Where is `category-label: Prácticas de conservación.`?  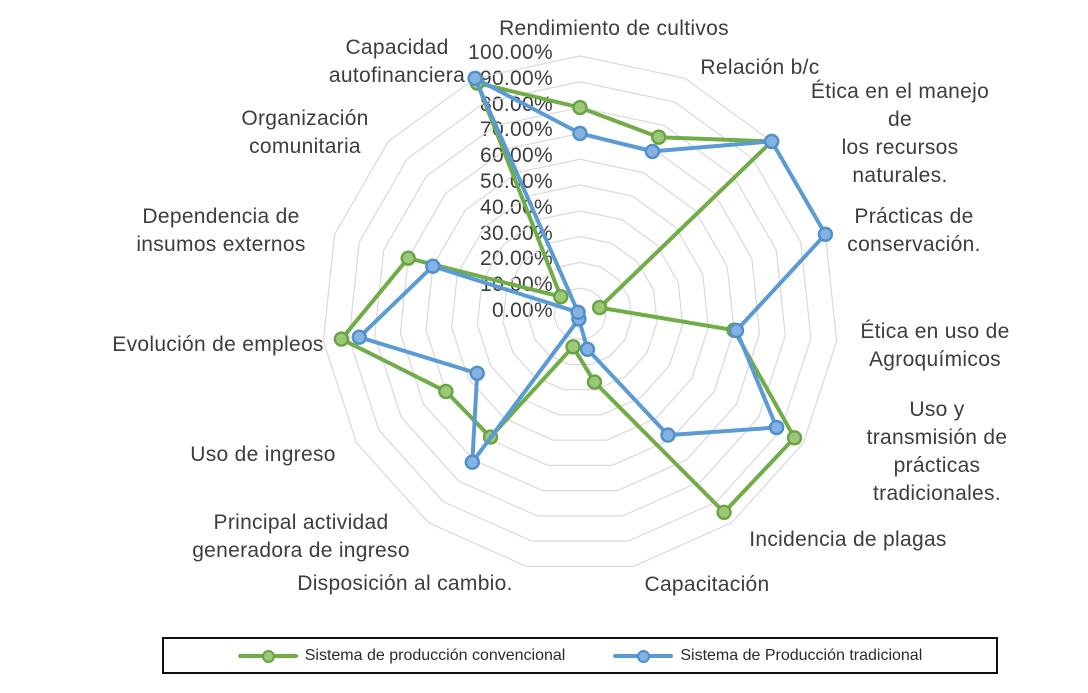 category-label: Prácticas de conservación. is located at coordinates (914, 230).